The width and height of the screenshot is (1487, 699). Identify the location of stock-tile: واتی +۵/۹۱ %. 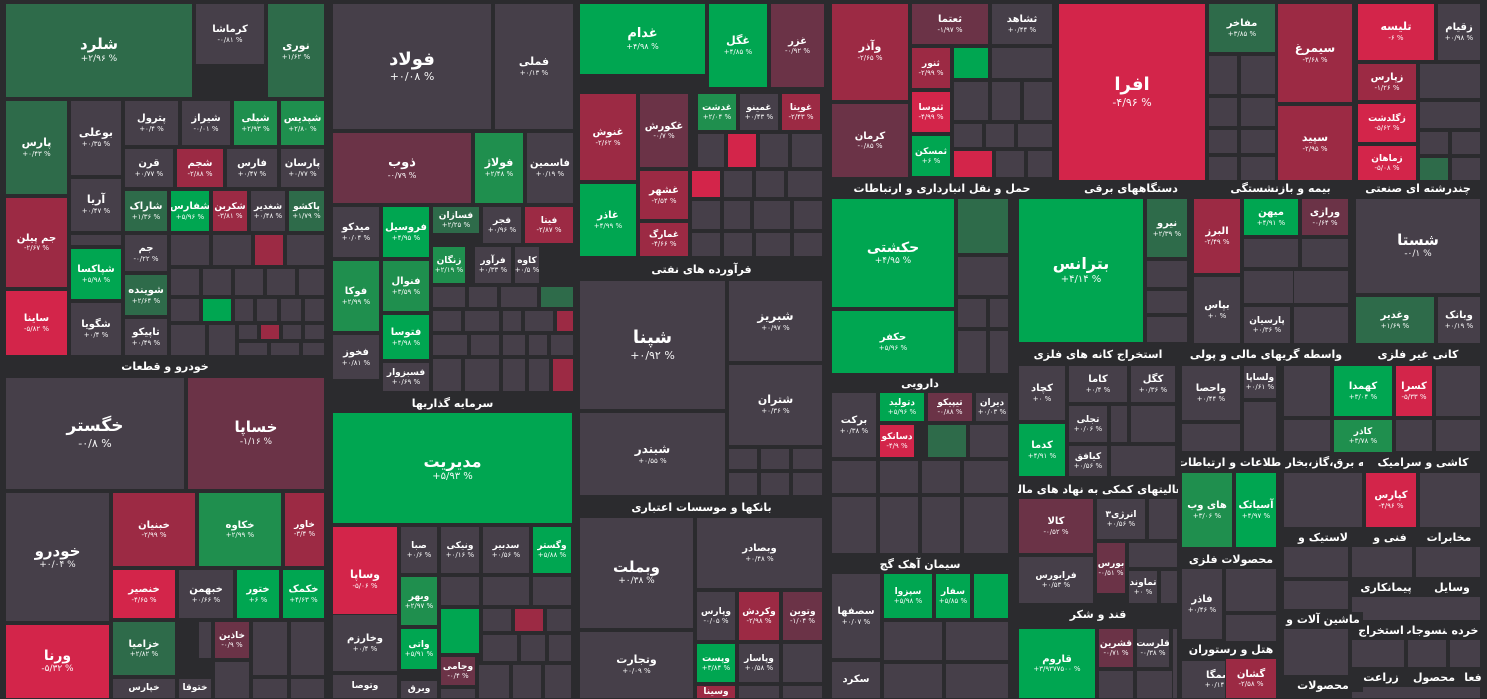
(419, 649).